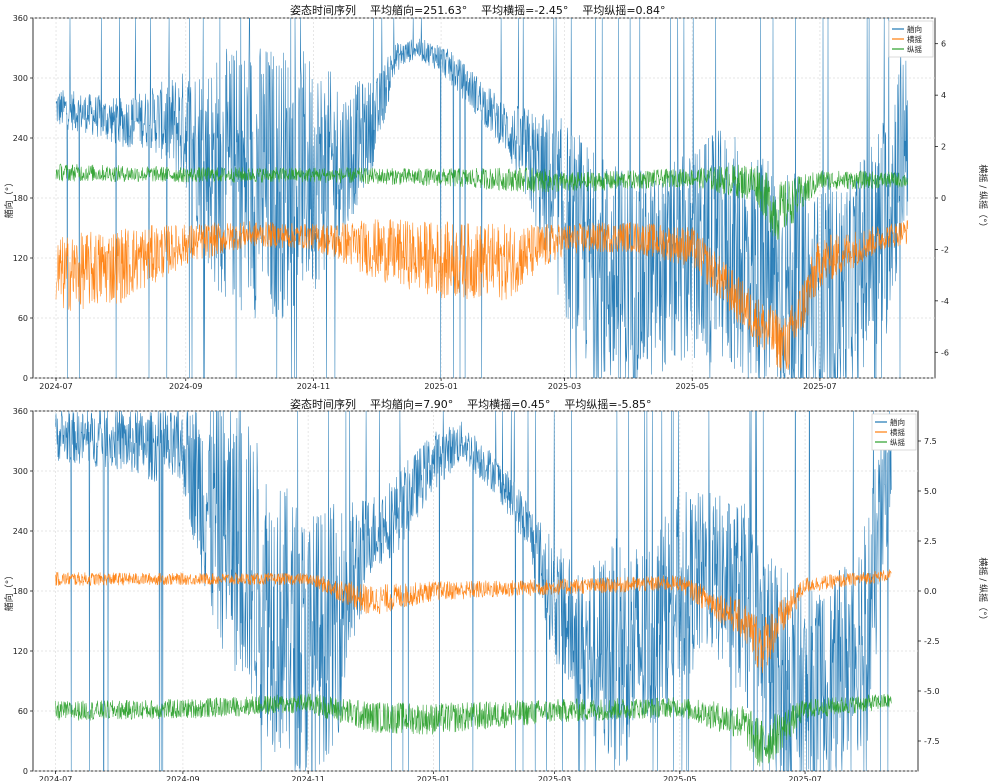  Describe the element at coordinates (932, 641) in the screenshot. I see `y-right-tick-label: -2.5` at that location.